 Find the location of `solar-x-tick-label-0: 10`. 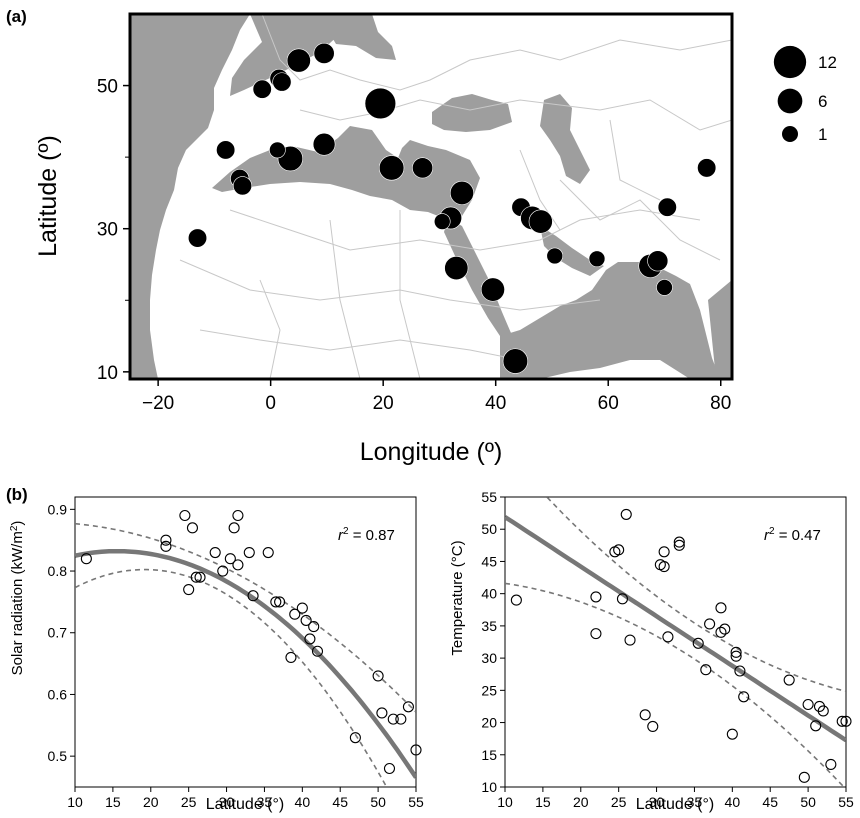

solar-x-tick-label-0: 10 is located at coordinates (75, 802).